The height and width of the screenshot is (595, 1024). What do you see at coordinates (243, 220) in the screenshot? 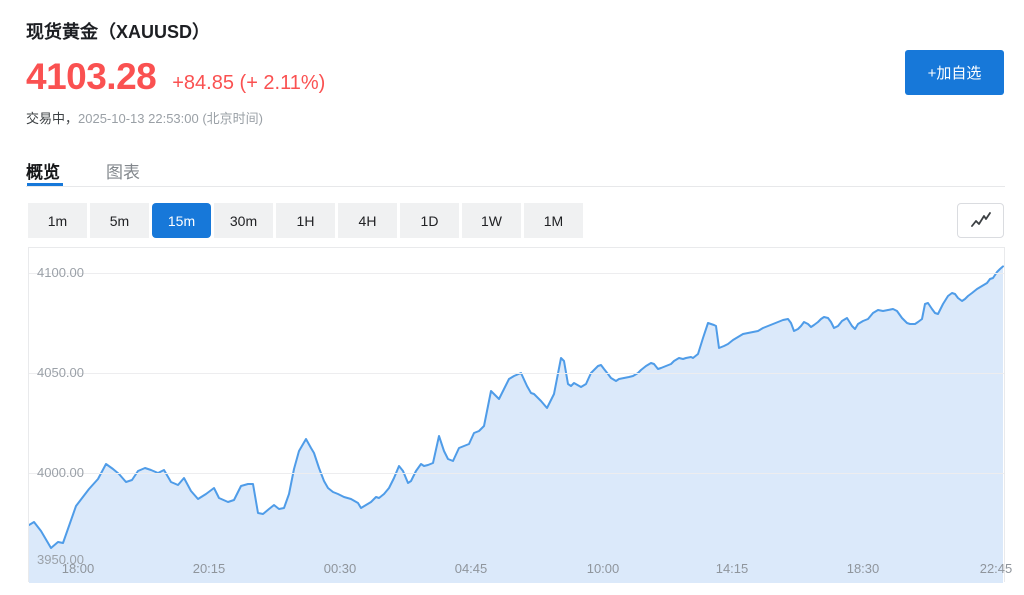
I see `range-button-30m: 30m` at bounding box center [243, 220].